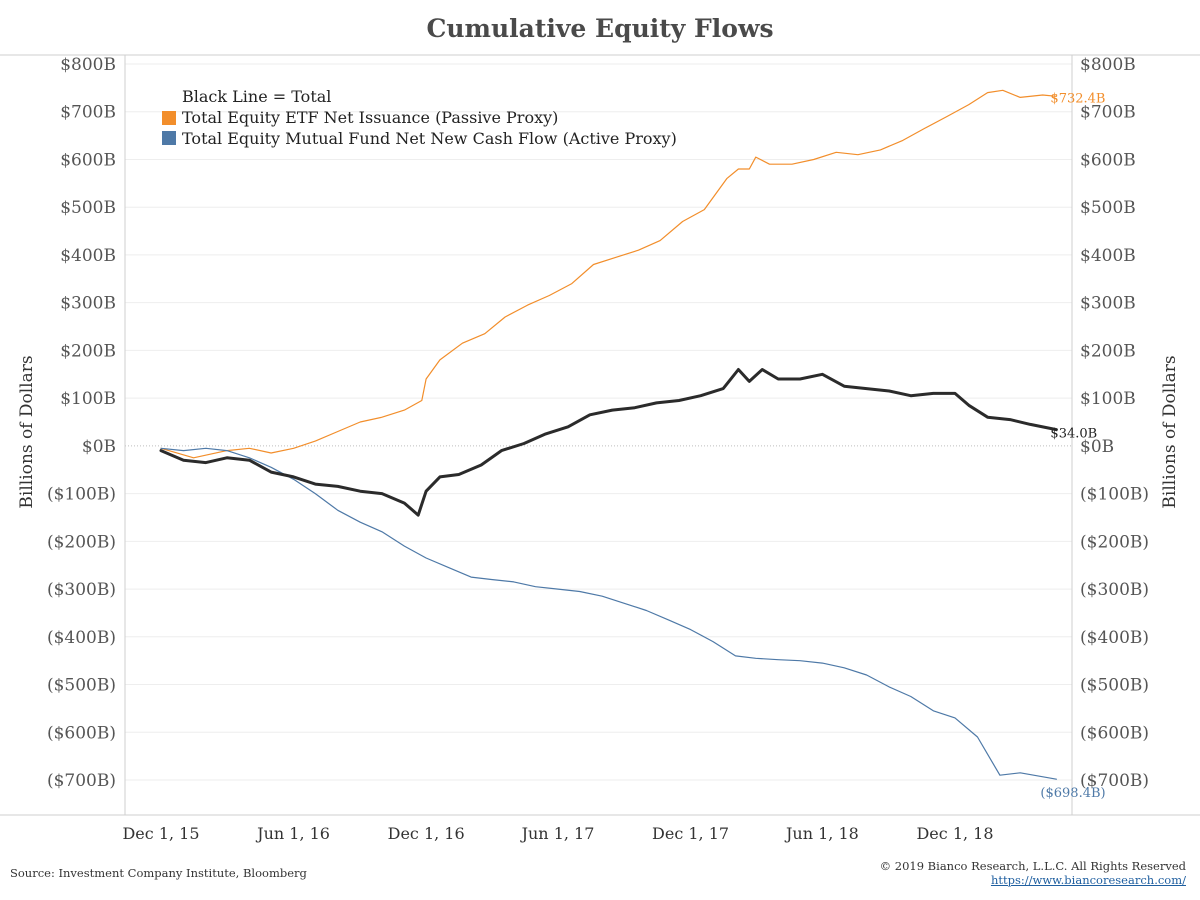 The width and height of the screenshot is (1200, 900). Describe the element at coordinates (1108, 208) in the screenshot. I see `y-tick-label-right: $500B` at that location.